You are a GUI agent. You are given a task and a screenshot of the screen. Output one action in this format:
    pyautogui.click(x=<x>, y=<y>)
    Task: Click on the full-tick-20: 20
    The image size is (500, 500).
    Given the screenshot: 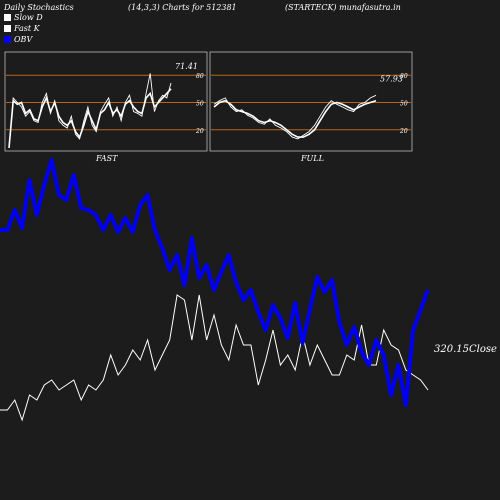 What is the action you would take?
    pyautogui.click(x=403, y=131)
    